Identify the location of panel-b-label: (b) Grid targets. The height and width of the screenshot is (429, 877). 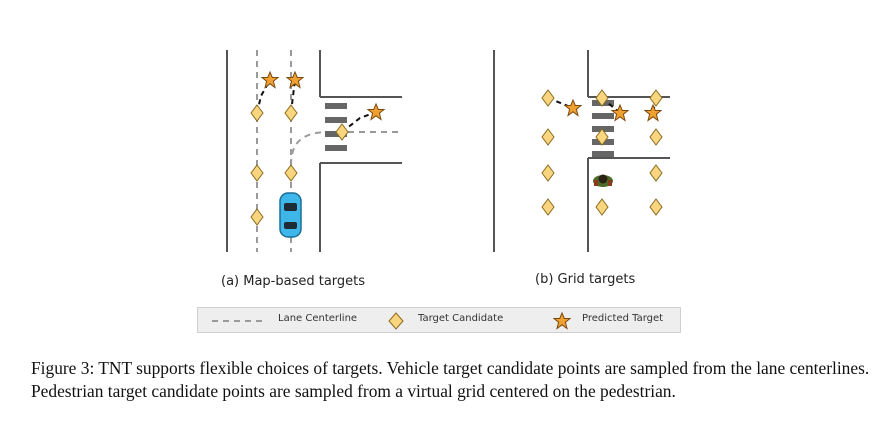
(585, 279).